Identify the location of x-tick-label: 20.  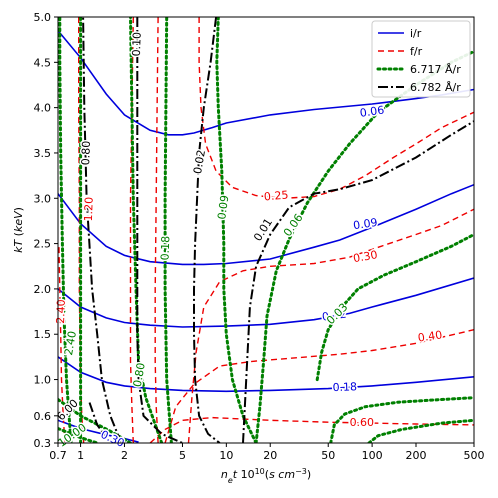
(270, 455).